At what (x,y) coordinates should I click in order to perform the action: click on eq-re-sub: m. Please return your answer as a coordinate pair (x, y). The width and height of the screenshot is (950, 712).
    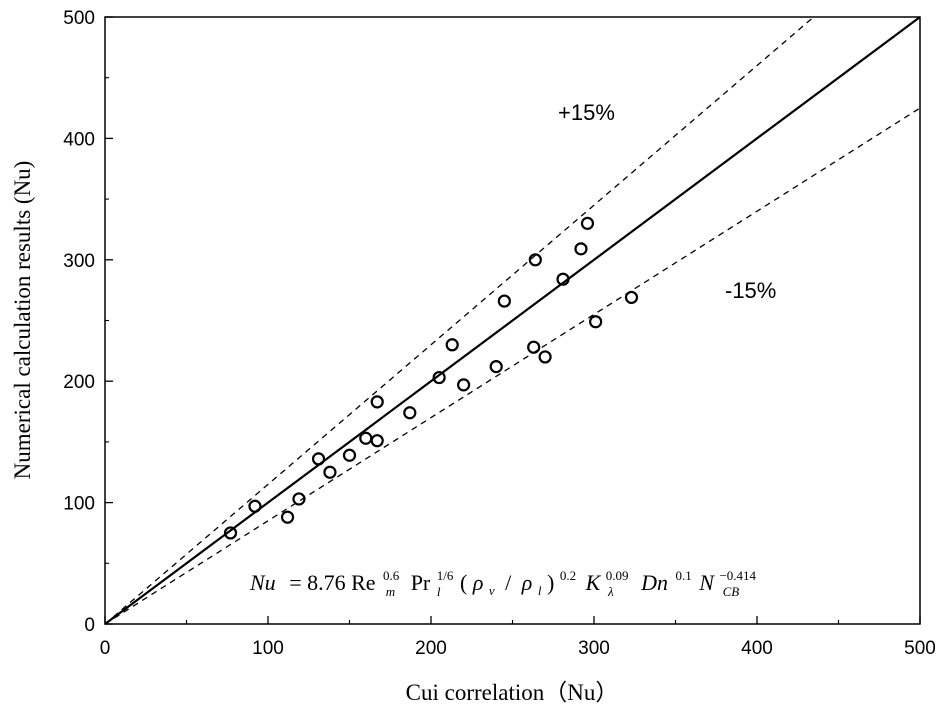
    Looking at the image, I should click on (390, 591).